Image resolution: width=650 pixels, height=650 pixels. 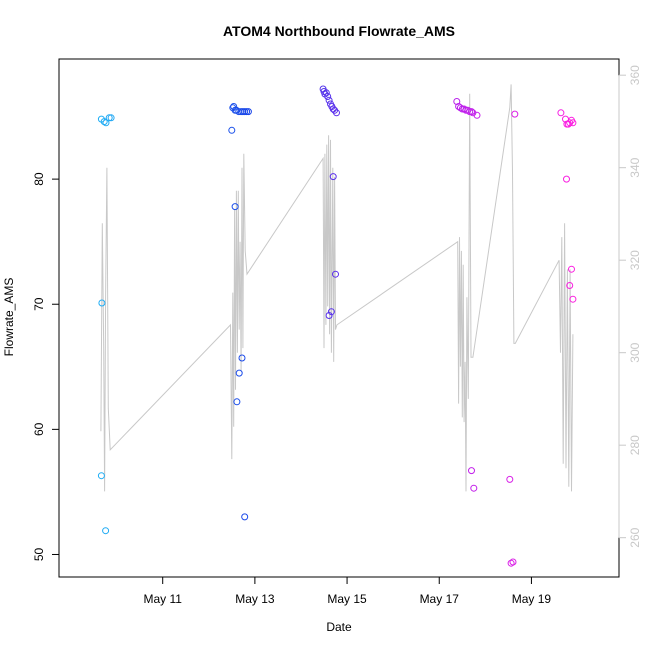 What do you see at coordinates (339, 627) in the screenshot?
I see `x-axis-label: Date` at bounding box center [339, 627].